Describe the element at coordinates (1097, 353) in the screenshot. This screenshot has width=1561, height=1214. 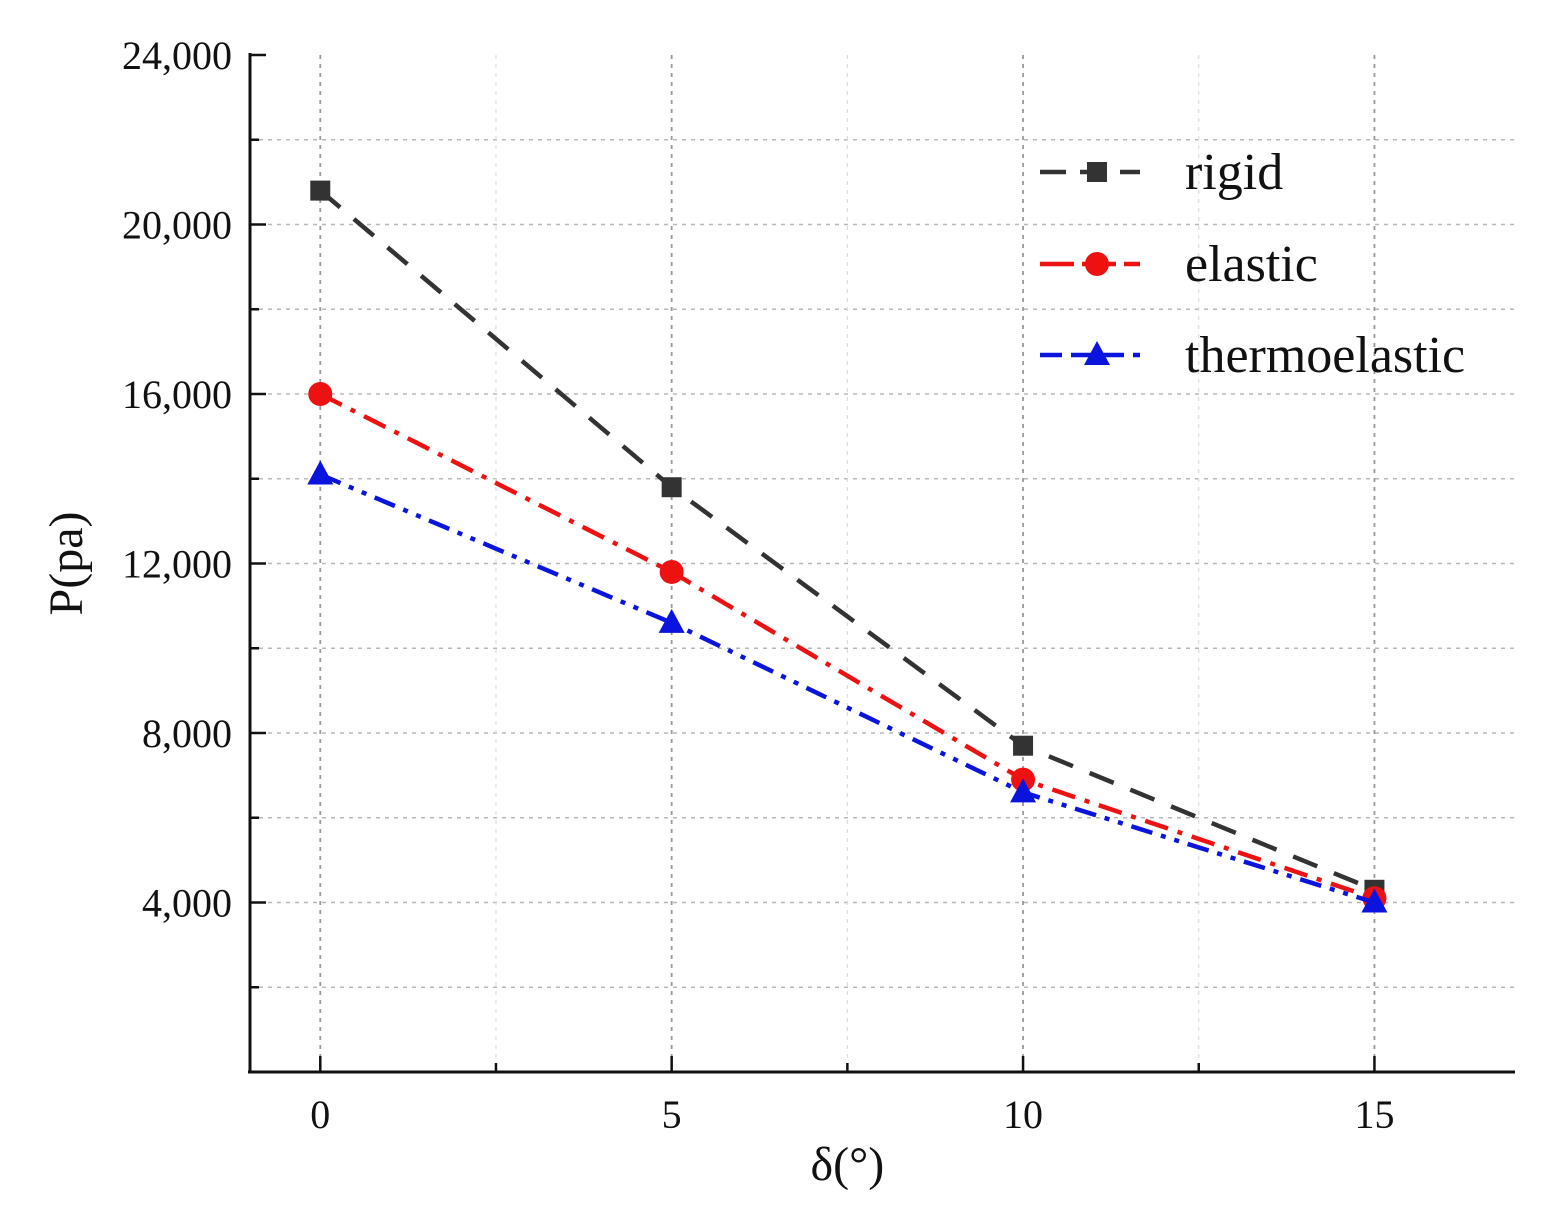
I see `legend-marker-thermoelastic` at that location.